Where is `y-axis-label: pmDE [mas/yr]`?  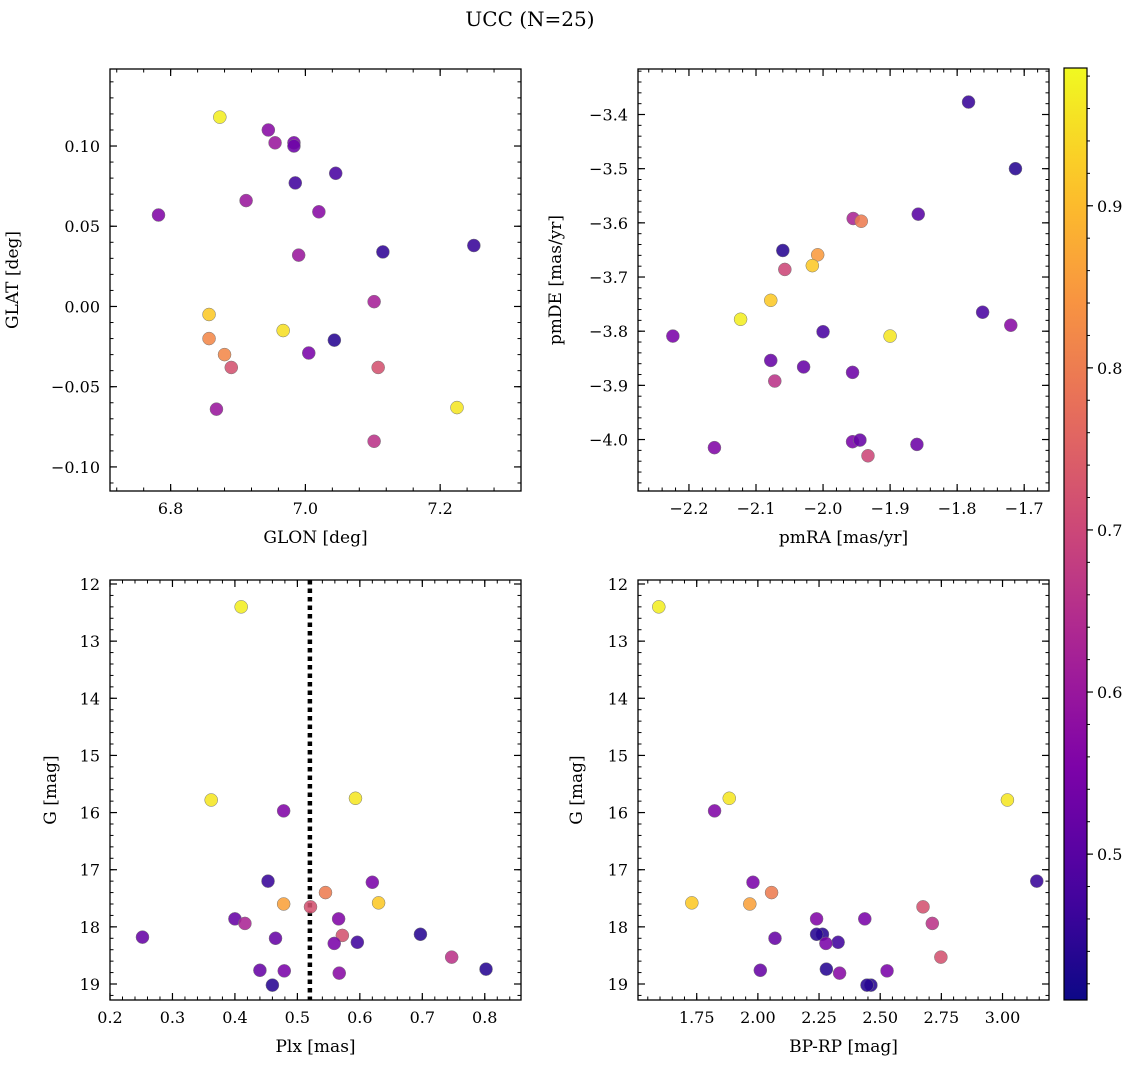 y-axis-label: pmDE [mas/yr] is located at coordinates (556, 280).